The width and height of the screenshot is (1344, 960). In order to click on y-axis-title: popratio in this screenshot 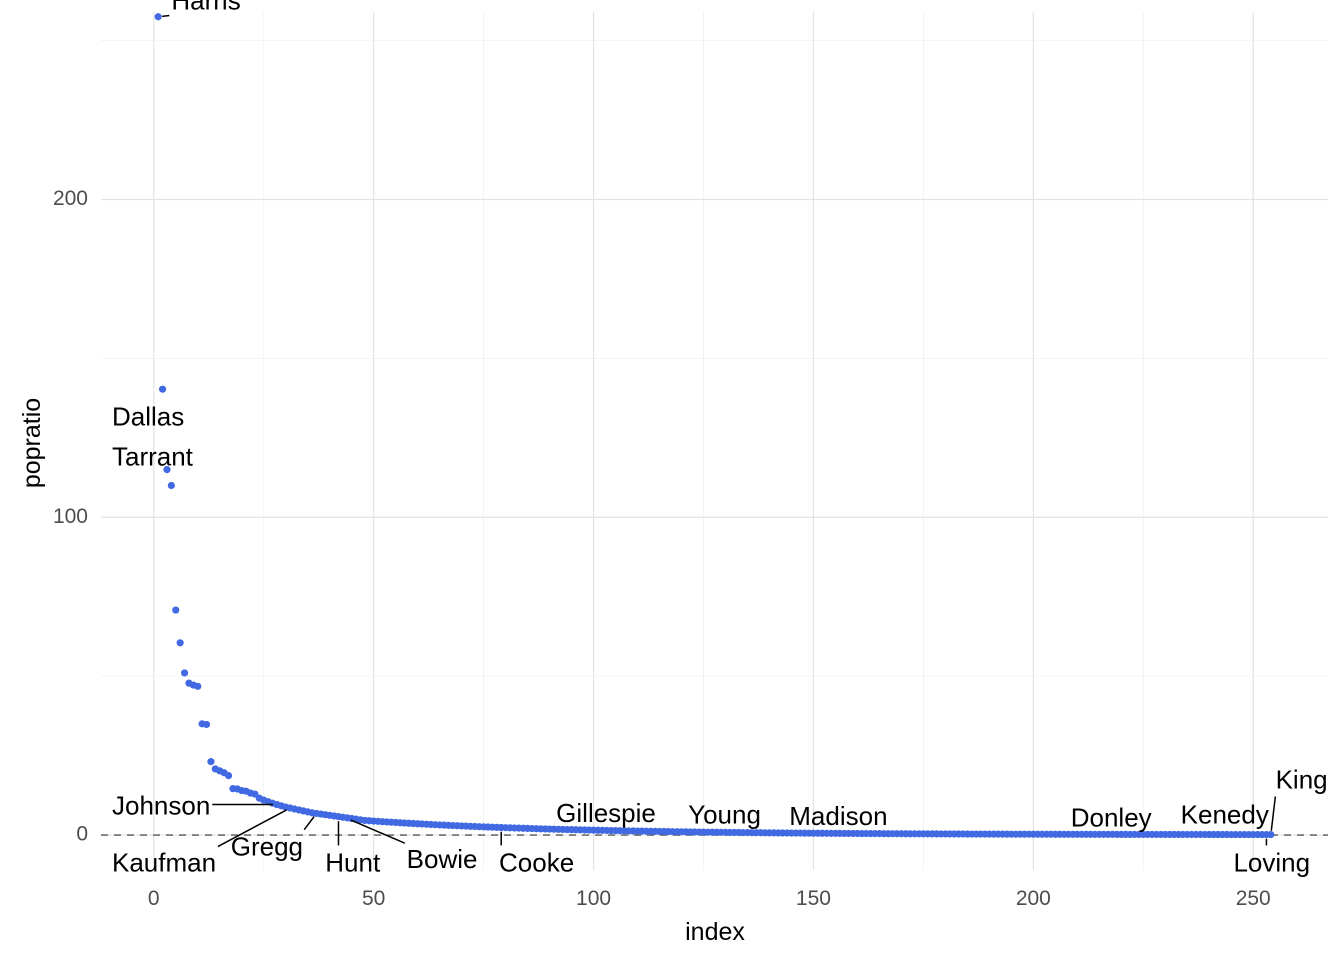, I will do `click(32, 443)`.